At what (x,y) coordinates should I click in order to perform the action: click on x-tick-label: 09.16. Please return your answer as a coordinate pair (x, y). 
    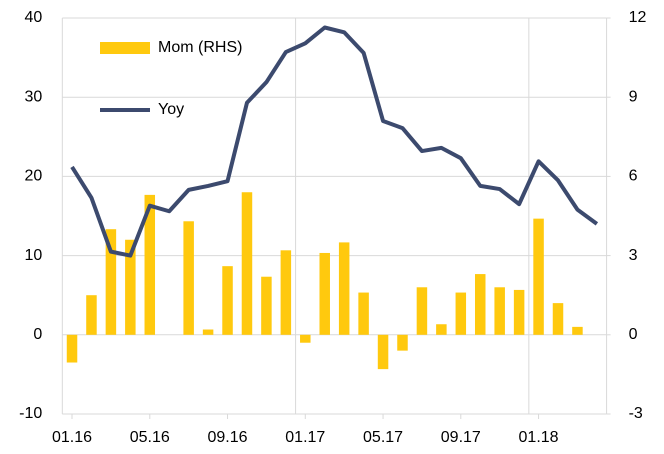
    Looking at the image, I should click on (228, 437).